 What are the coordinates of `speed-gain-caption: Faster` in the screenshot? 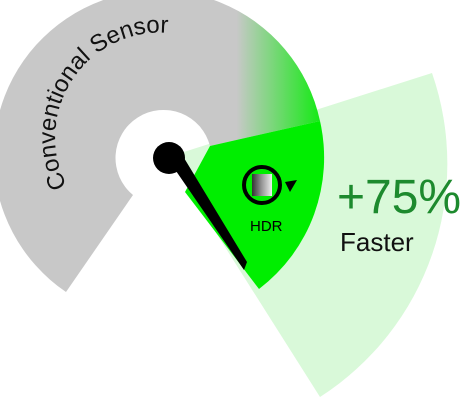 It's located at (377, 242).